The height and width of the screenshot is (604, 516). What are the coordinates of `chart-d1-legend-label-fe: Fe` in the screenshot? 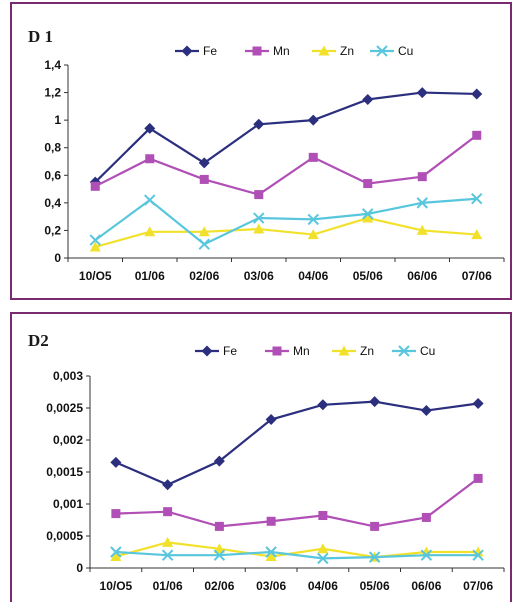 It's located at (210, 51).